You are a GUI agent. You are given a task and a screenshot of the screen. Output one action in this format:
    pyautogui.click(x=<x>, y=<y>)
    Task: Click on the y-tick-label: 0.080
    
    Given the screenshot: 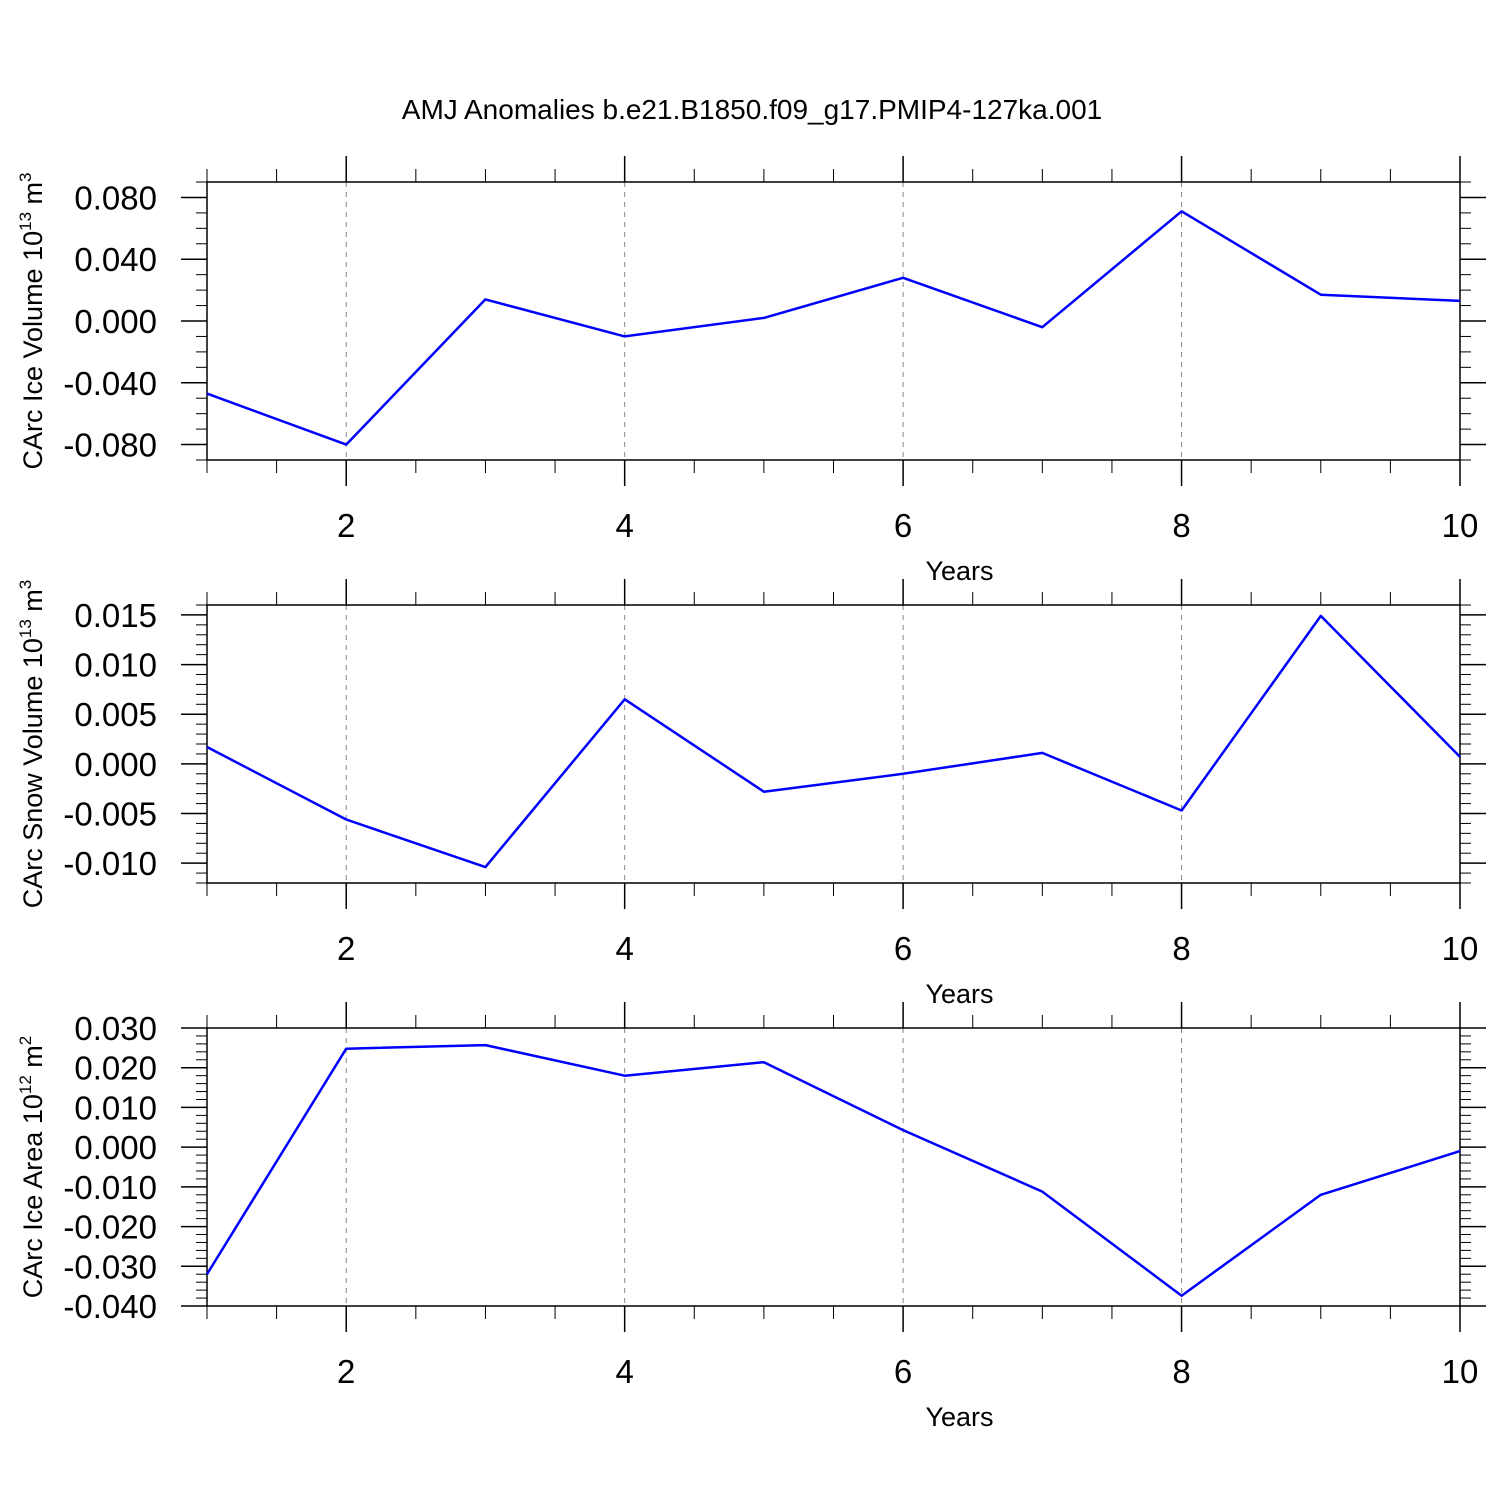 What is the action you would take?
    pyautogui.click(x=115, y=197)
    